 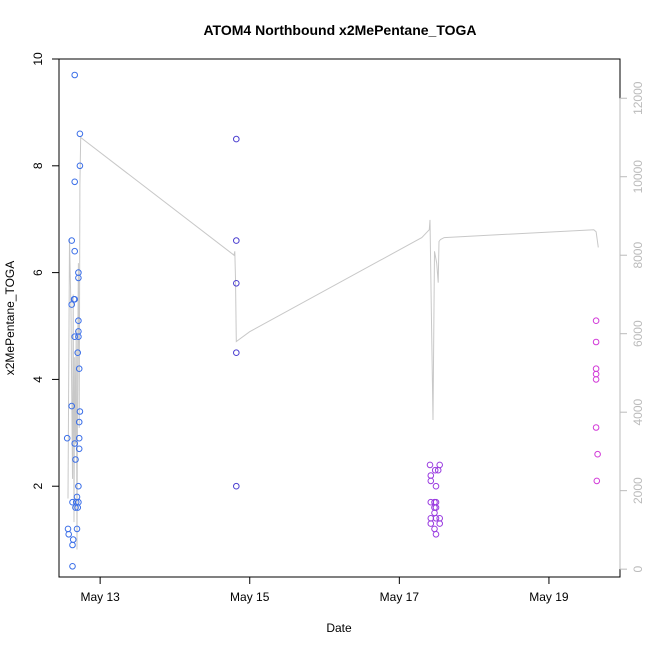 What do you see at coordinates (250, 597) in the screenshot?
I see `x-tick-label: May 15` at bounding box center [250, 597].